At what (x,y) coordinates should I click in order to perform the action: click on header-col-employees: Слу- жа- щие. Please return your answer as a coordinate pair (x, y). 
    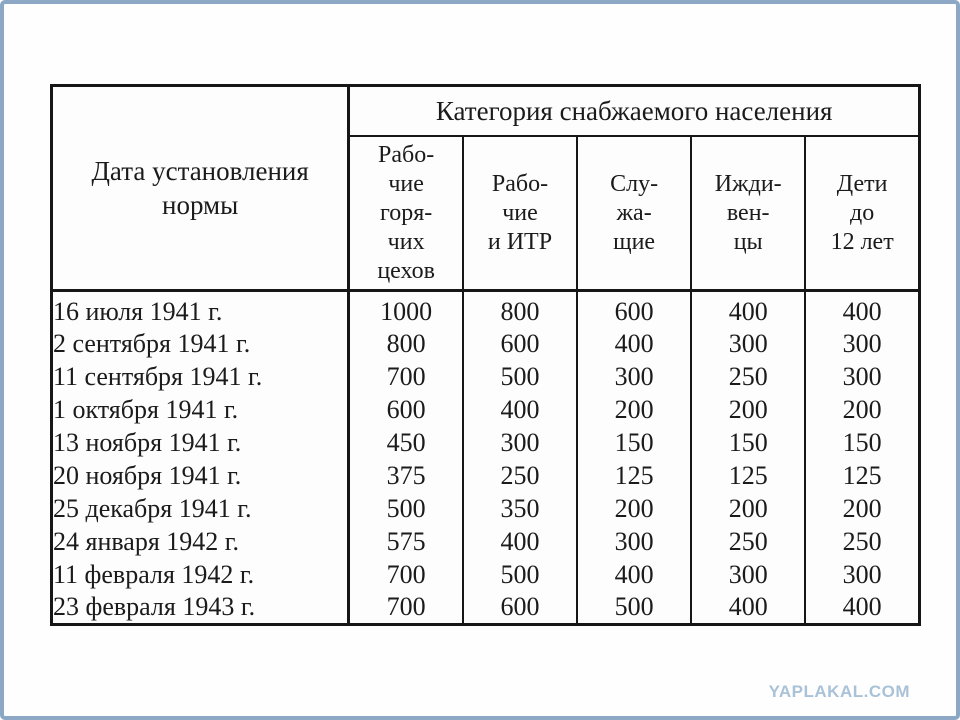
    Looking at the image, I should click on (635, 214).